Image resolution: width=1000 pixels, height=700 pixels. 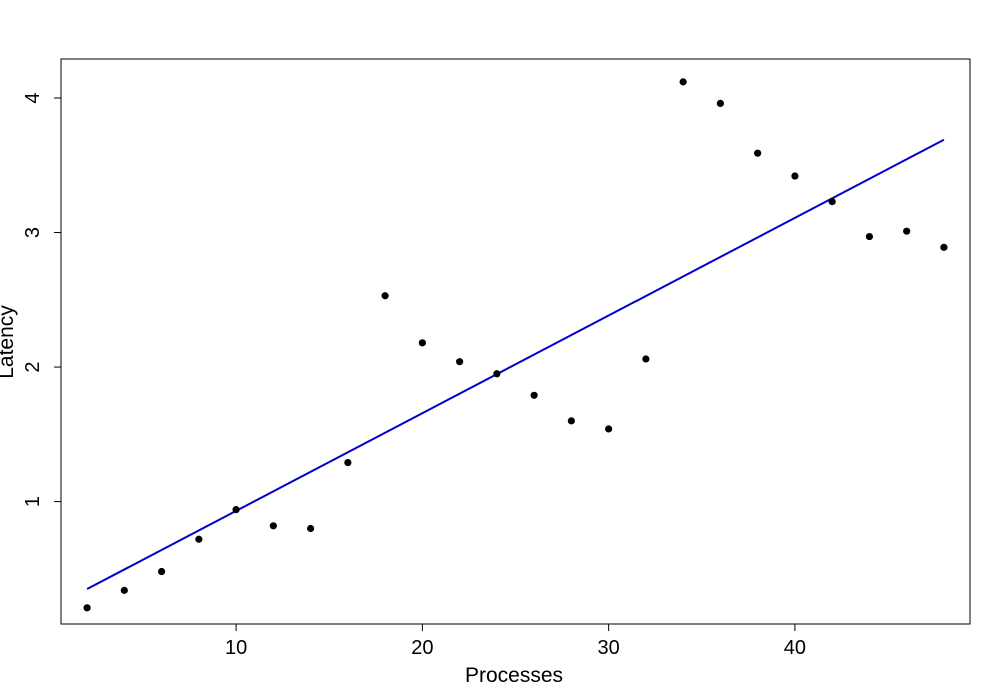 What do you see at coordinates (9, 342) in the screenshot?
I see `y-axis-title: Latency` at bounding box center [9, 342].